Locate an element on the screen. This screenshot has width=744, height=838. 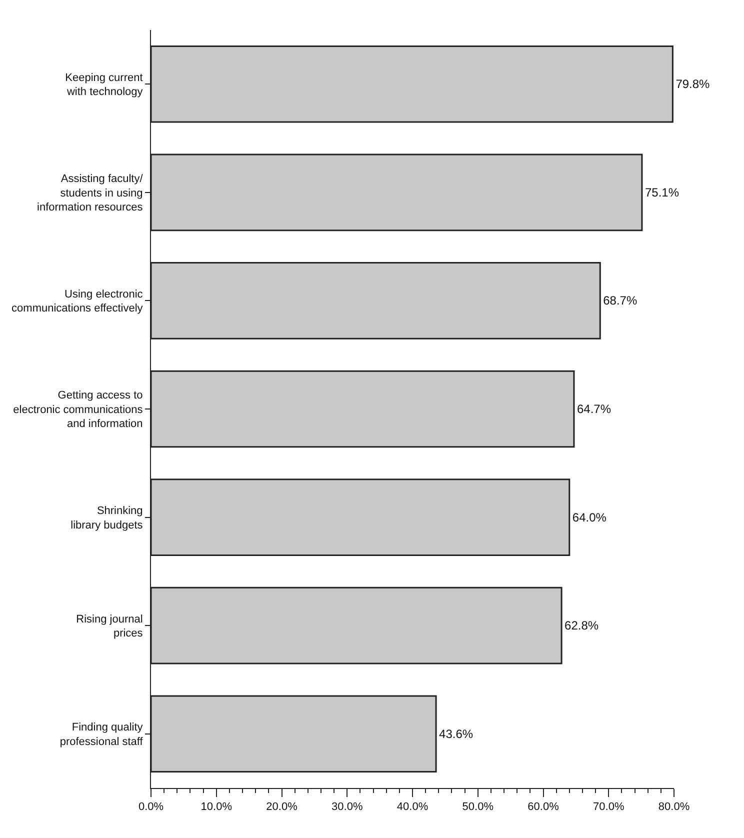
y-tick-label: Using electronic communications effectively is located at coordinates (78, 301).